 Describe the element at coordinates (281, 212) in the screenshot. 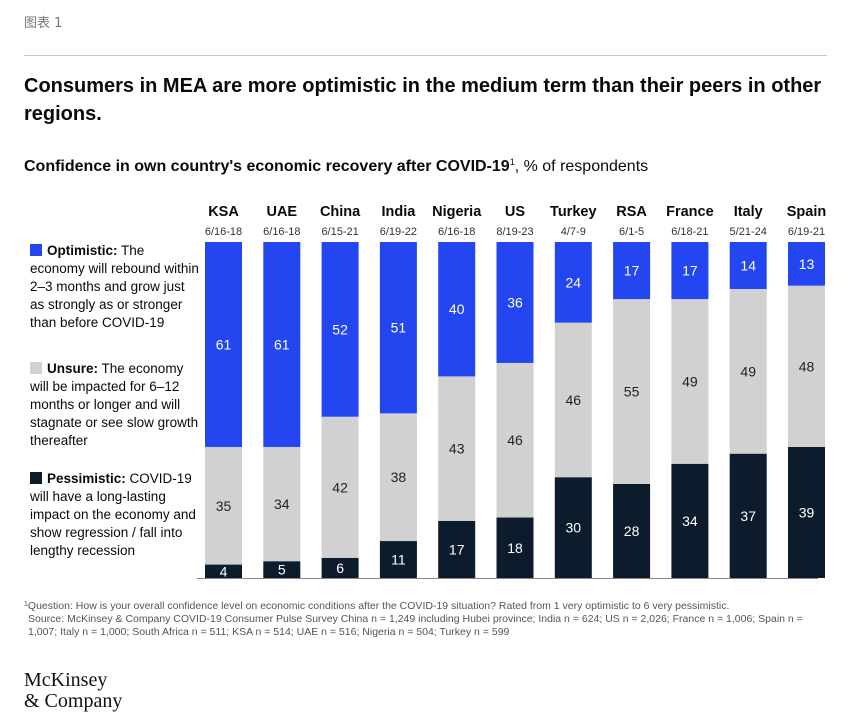

I see `category-label-uae: UAE` at that location.